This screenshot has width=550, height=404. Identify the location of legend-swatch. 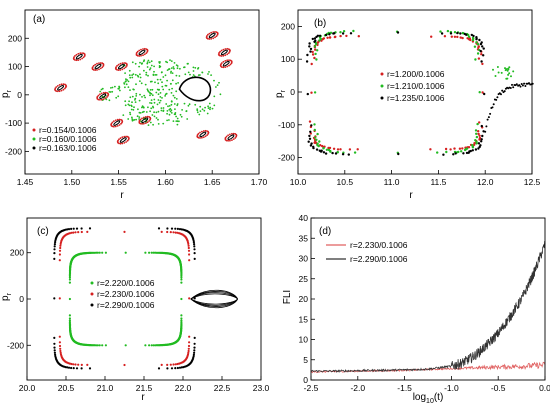
(34, 139).